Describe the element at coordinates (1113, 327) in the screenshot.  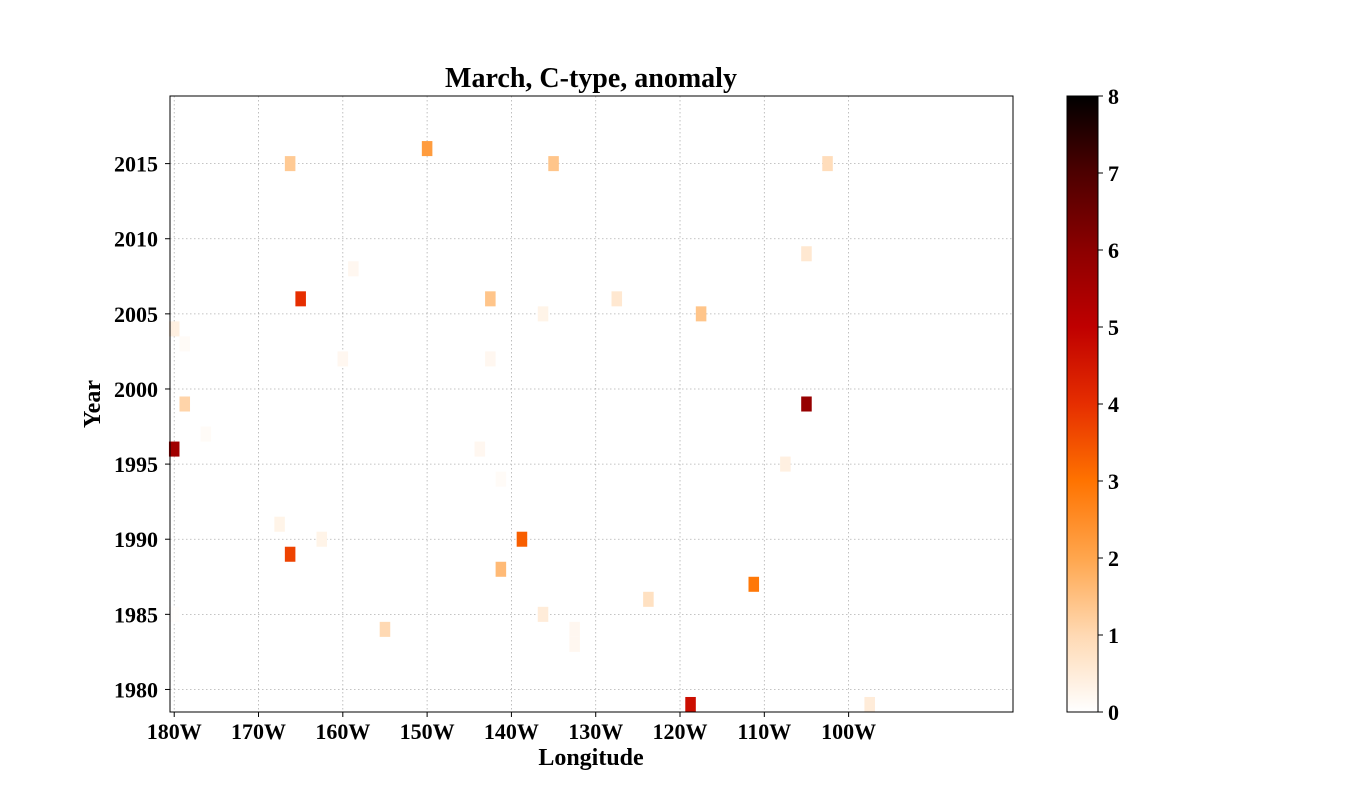
I see `colorbar-tick-label: 5` at that location.